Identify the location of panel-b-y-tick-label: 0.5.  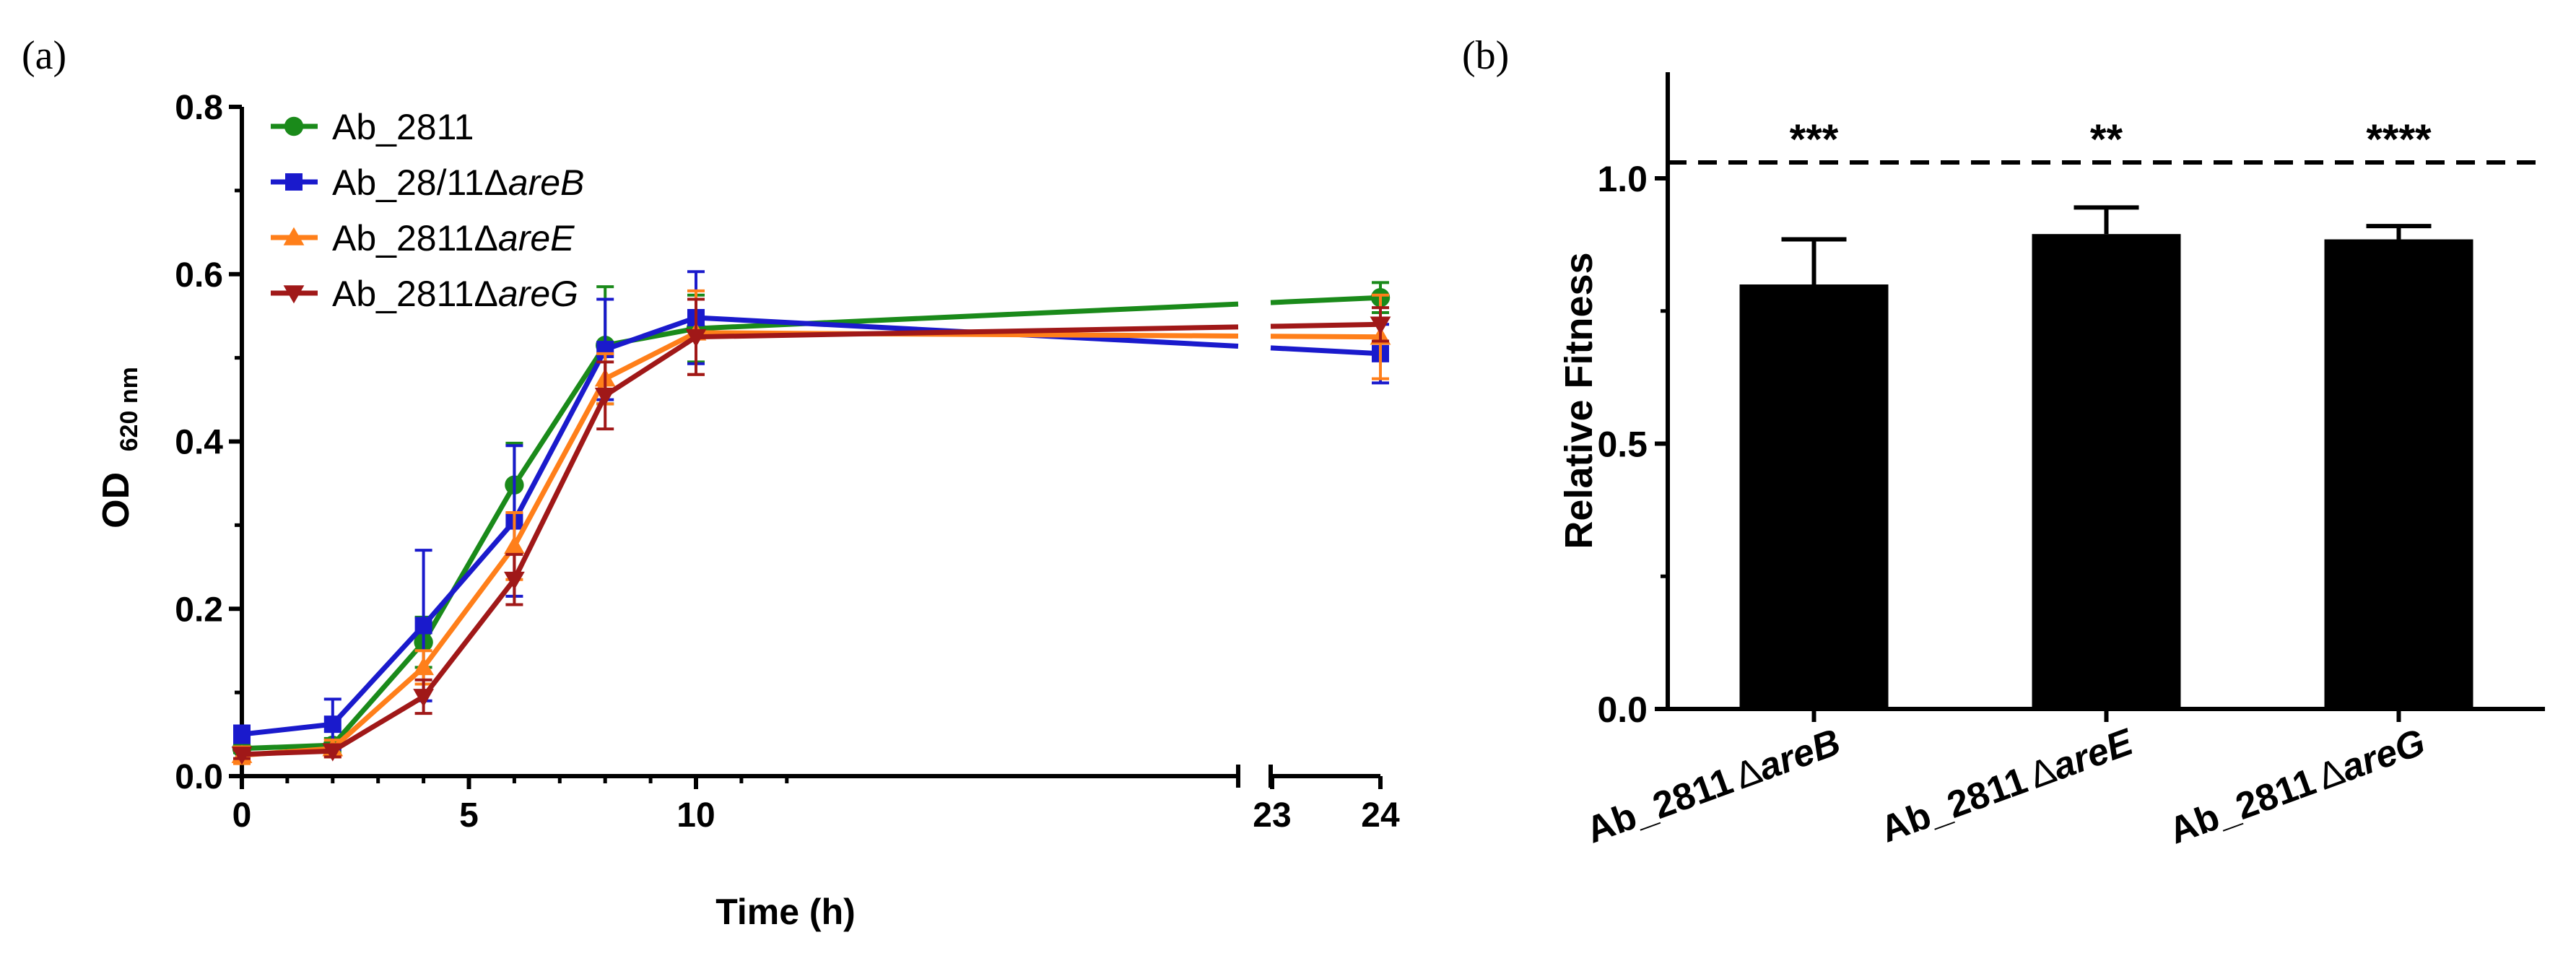
(1623, 445).